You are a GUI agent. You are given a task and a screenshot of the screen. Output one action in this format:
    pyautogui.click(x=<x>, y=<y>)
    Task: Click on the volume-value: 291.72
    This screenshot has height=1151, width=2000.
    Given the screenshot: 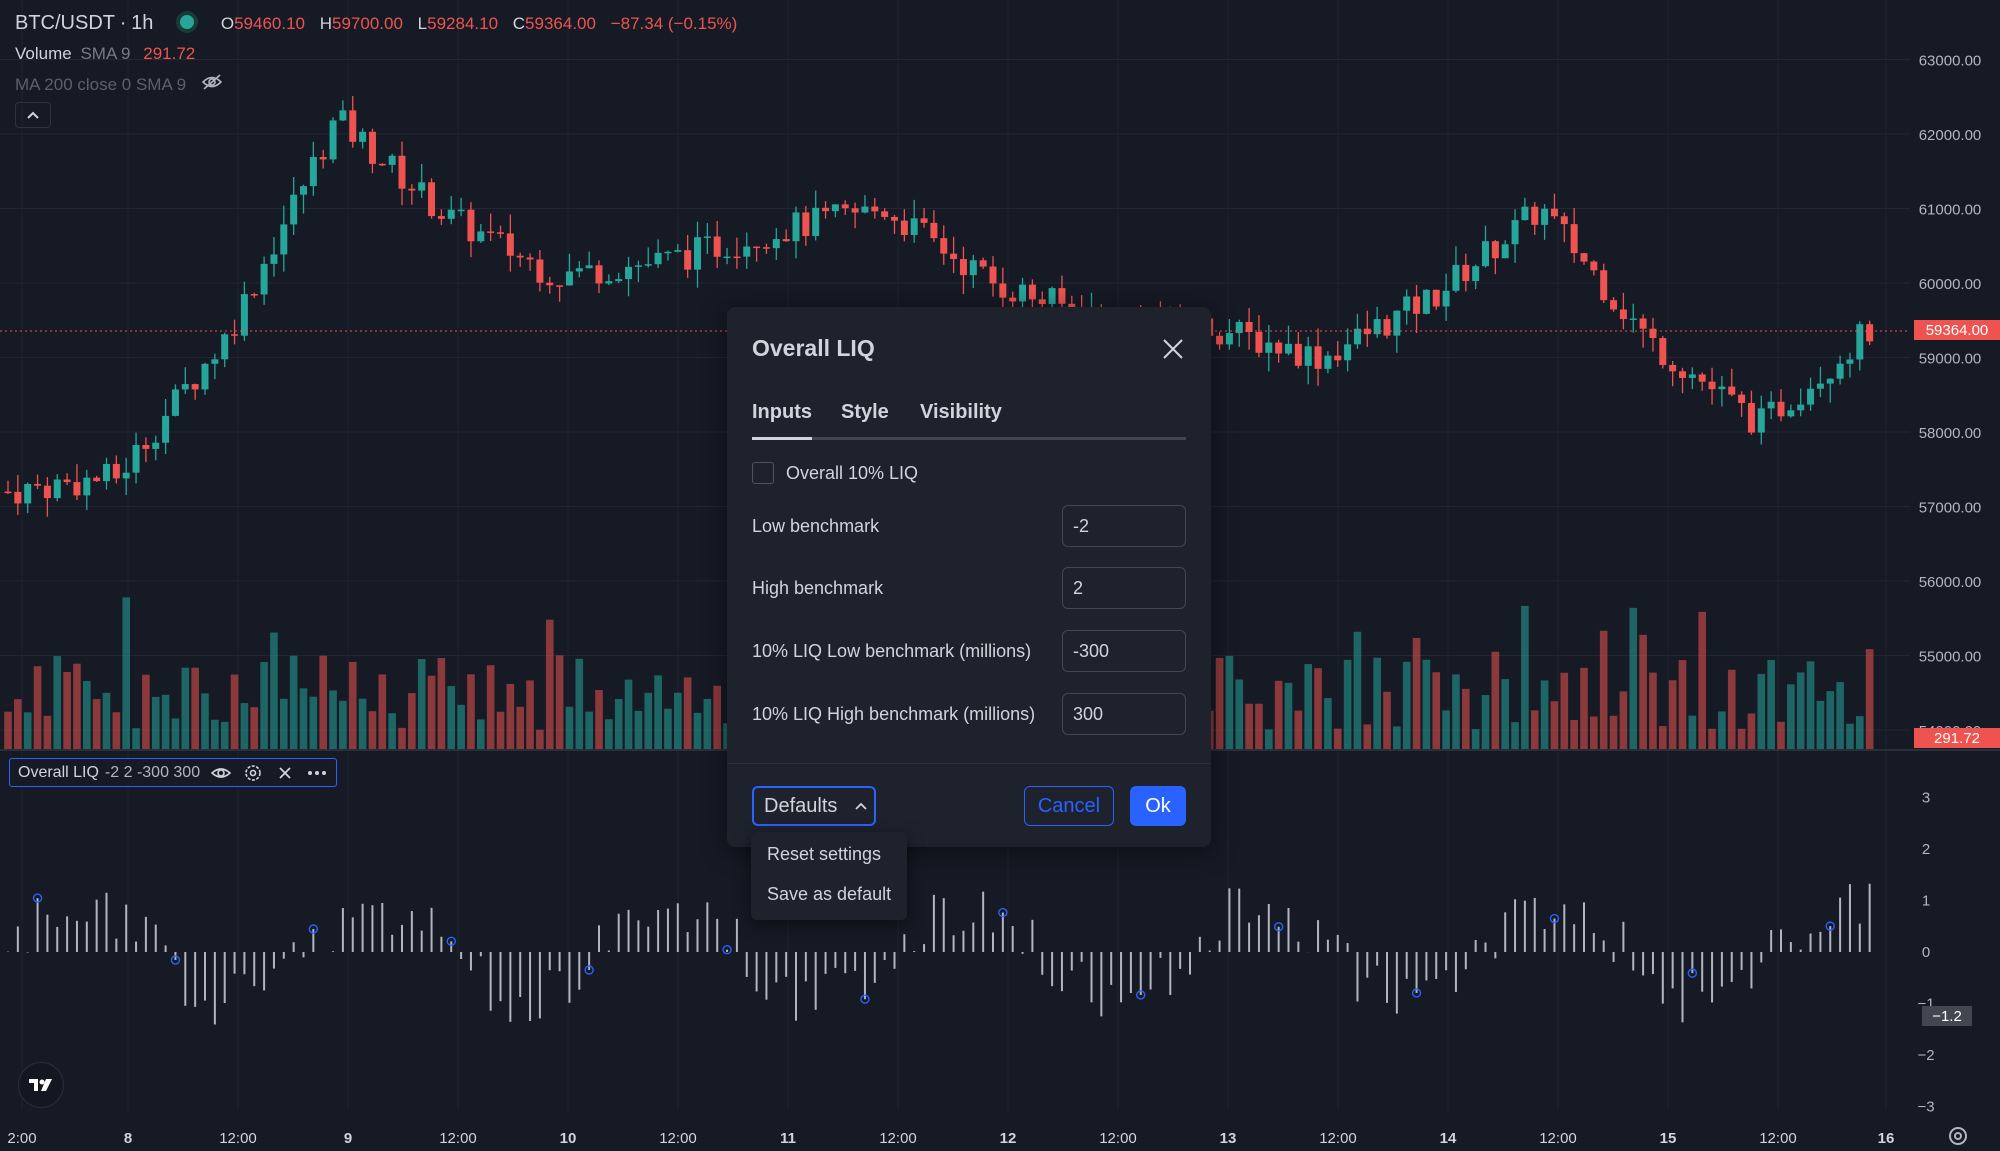 What is the action you would take?
    pyautogui.click(x=169, y=53)
    